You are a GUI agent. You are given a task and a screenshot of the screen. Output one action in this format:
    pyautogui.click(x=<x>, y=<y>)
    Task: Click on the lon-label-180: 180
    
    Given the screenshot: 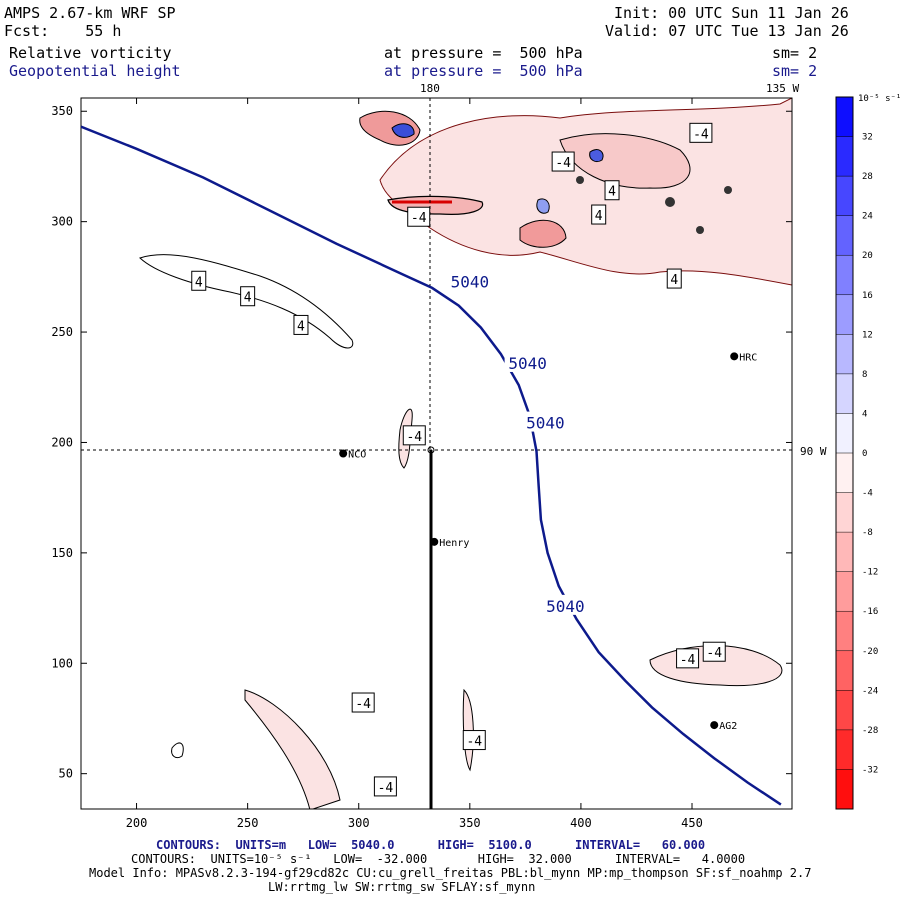 What is the action you would take?
    pyautogui.click(x=430, y=88)
    